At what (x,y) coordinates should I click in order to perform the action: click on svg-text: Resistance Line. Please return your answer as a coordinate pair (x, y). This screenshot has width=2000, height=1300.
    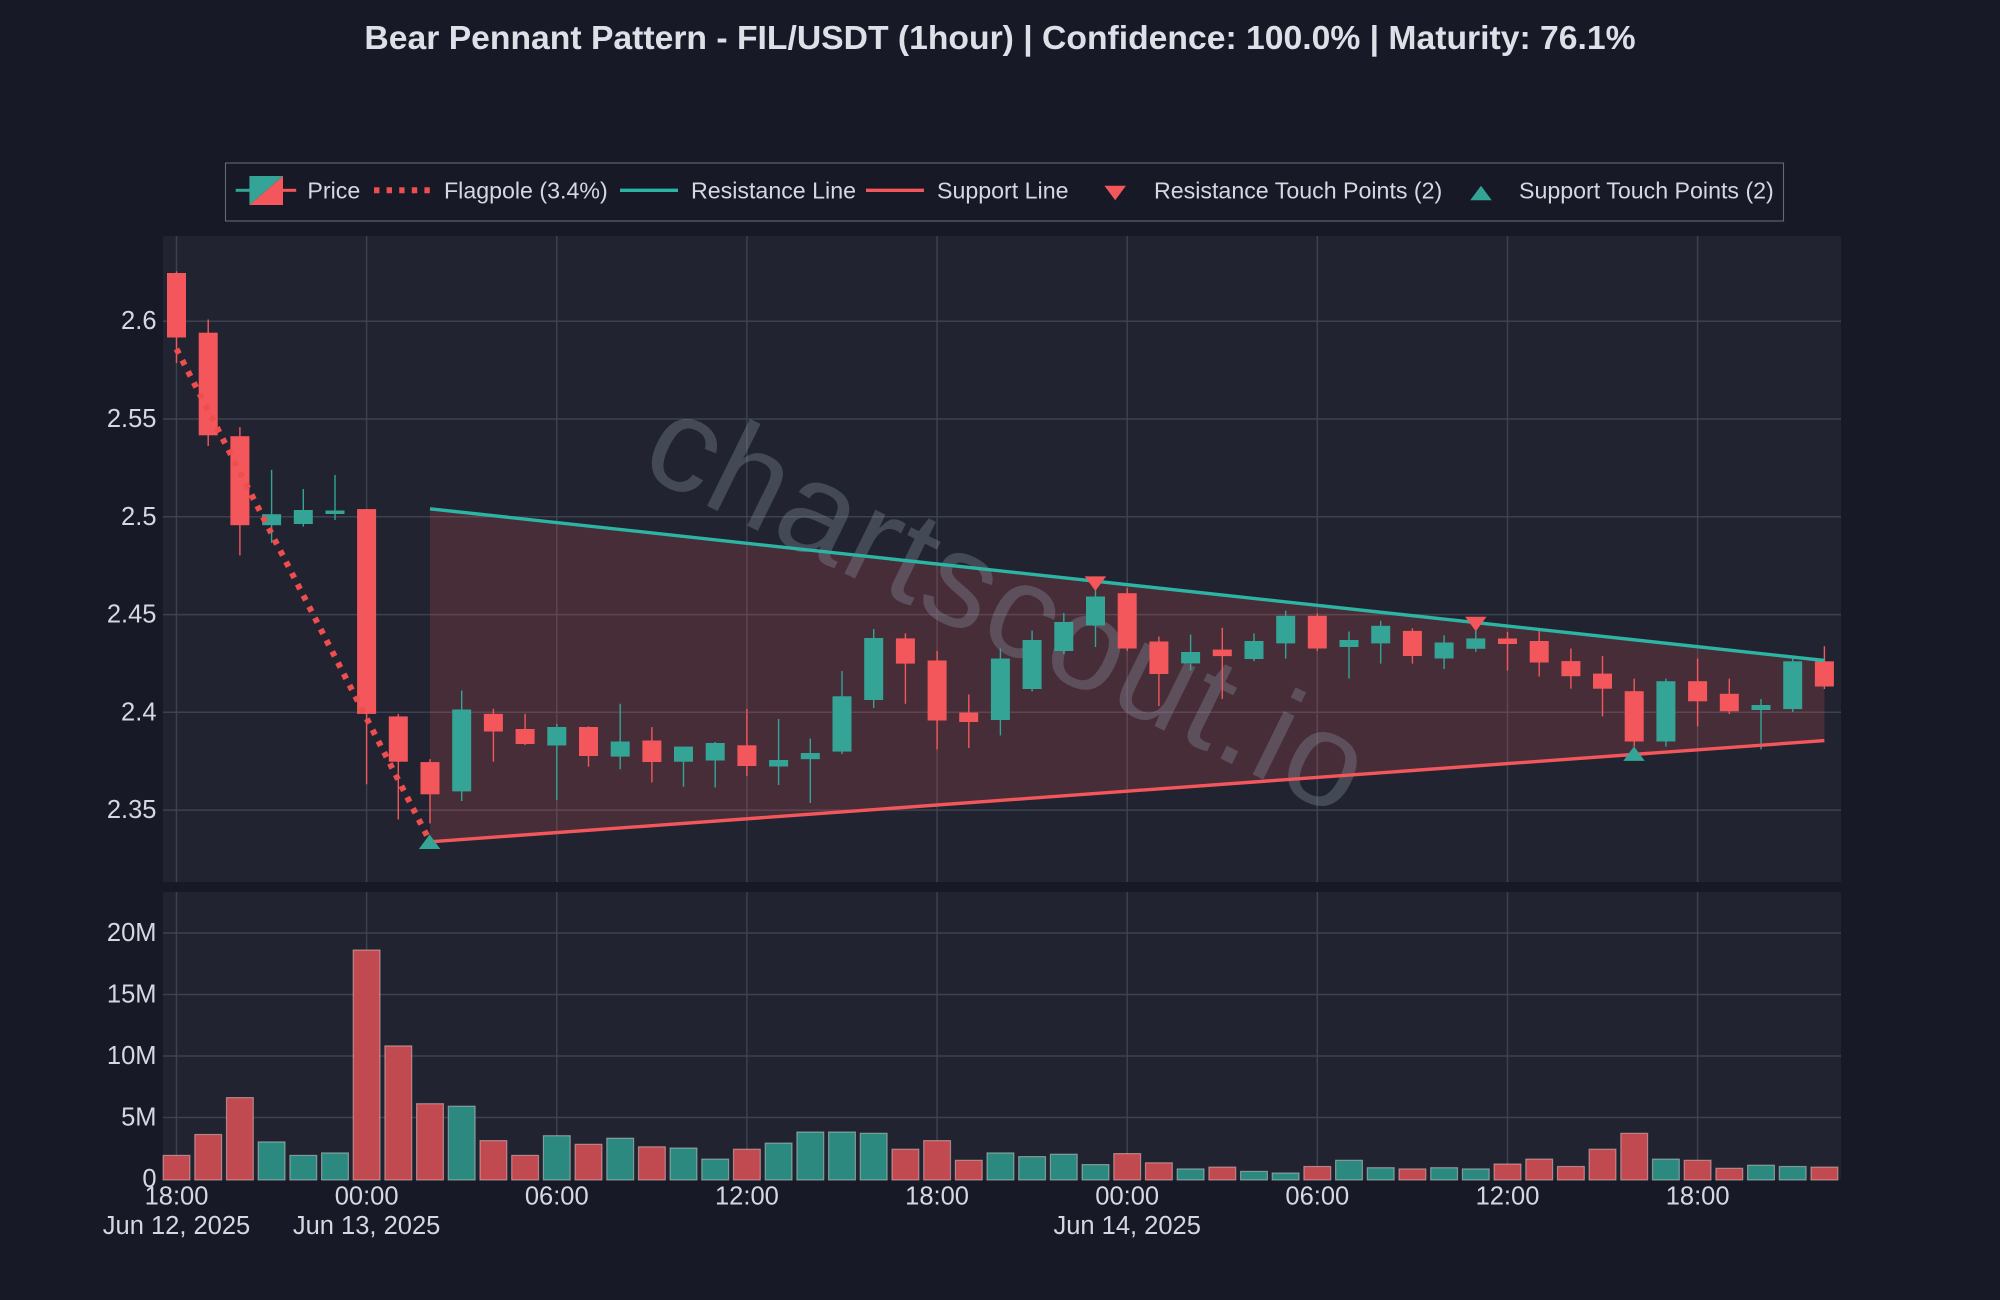
    Looking at the image, I should click on (773, 190).